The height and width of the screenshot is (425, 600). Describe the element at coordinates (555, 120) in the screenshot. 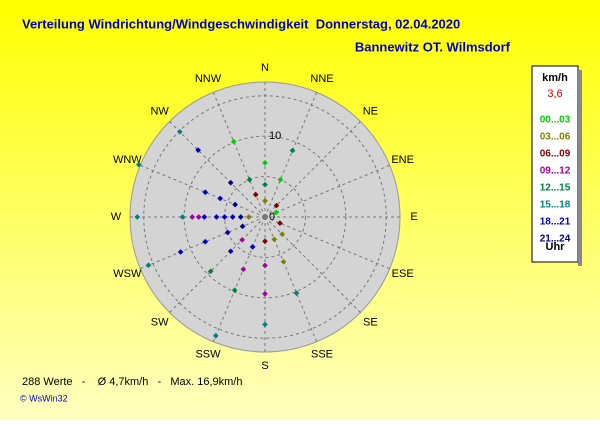

I see `legend-bin: 00...03` at that location.